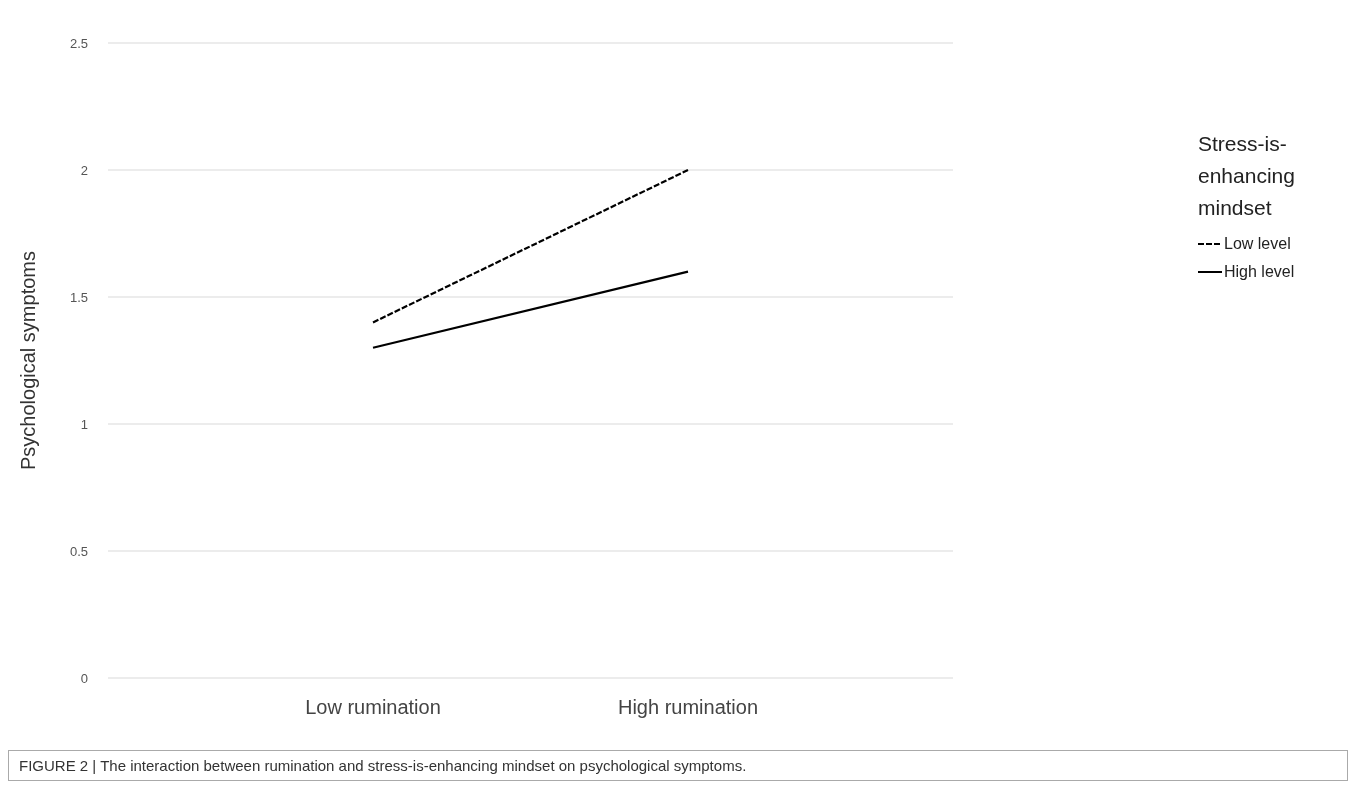 The image size is (1358, 808). What do you see at coordinates (1259, 272) in the screenshot?
I see `legend-label: High level` at bounding box center [1259, 272].